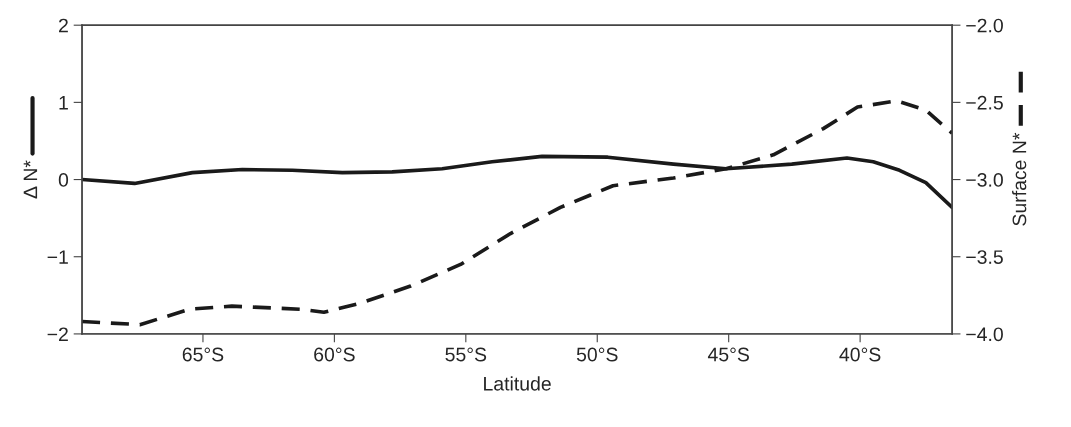  I want to click on y-tick-label: −1, so click(57, 257).